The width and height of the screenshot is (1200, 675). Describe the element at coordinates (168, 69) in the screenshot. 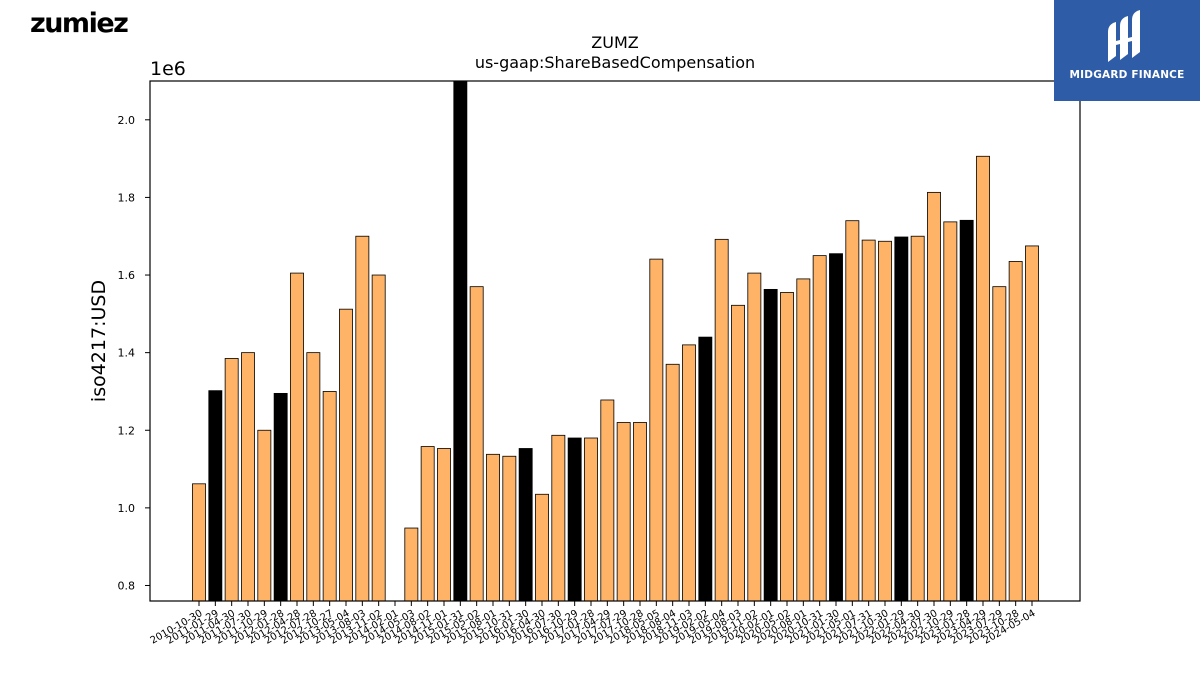

I see `y-axis-multiplier: 1e6` at that location.